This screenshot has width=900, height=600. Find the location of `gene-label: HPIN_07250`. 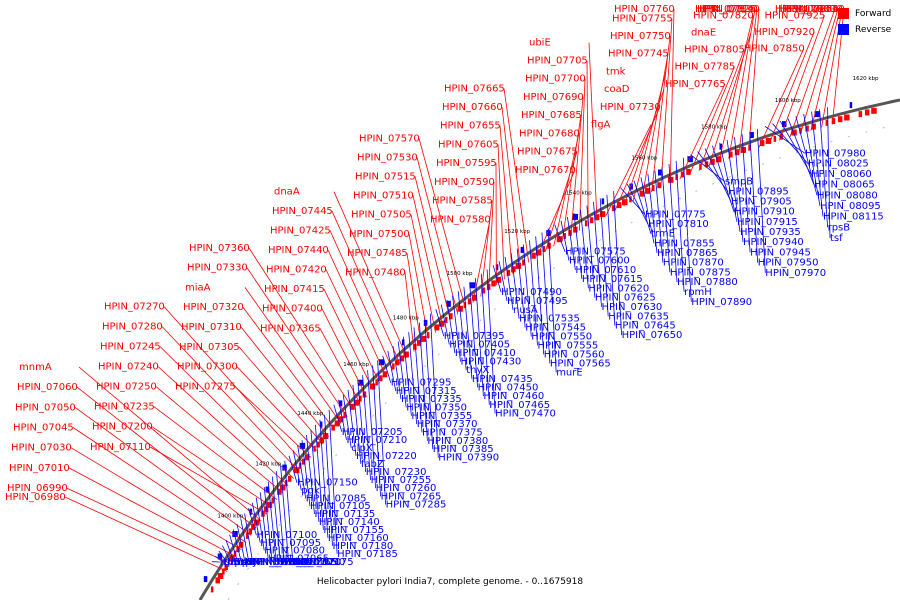

gene-label: HPIN_07250 is located at coordinates (126, 387).